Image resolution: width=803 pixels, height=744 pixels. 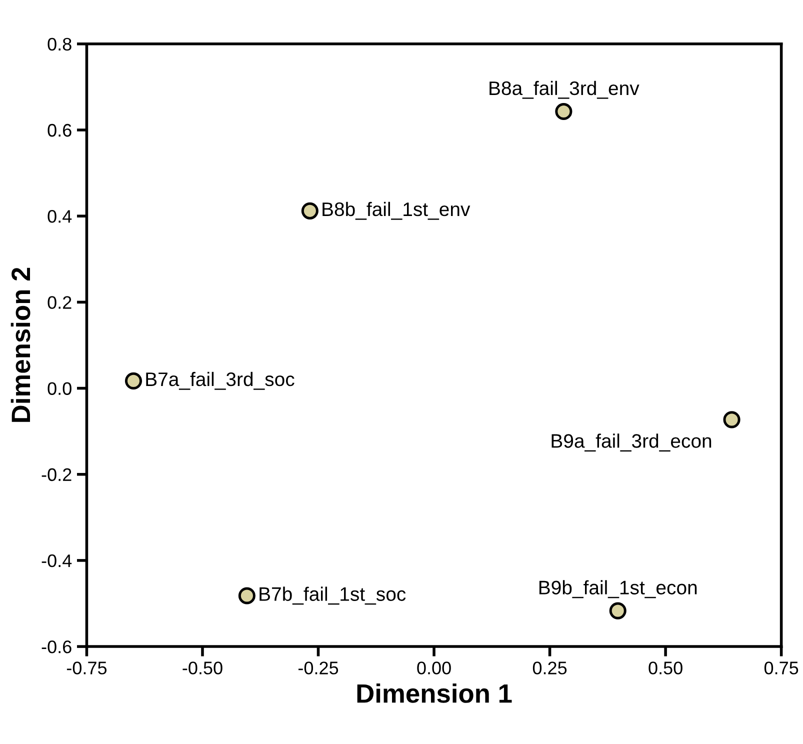 What do you see at coordinates (565, 89) in the screenshot?
I see `annotation: B8a_fail_3rd_env` at bounding box center [565, 89].